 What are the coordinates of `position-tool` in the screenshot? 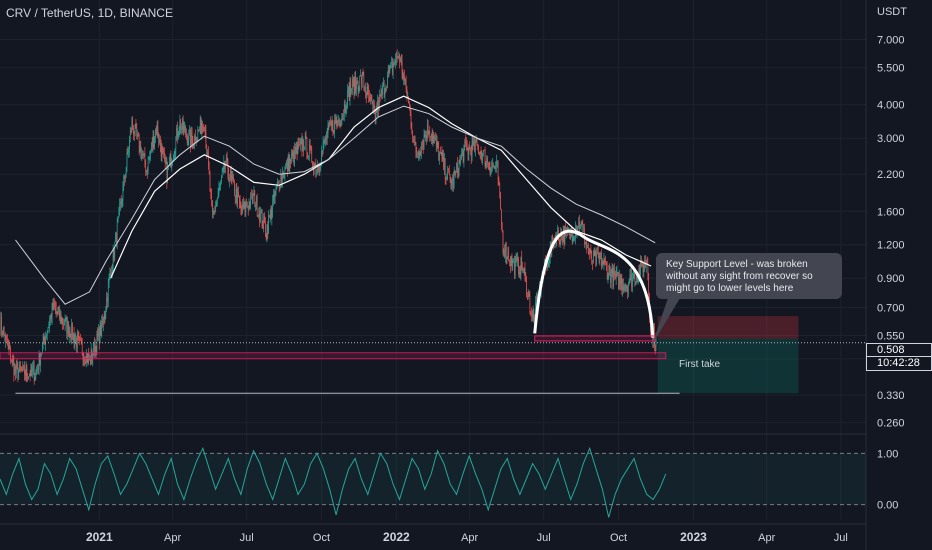 It's located at (728, 355).